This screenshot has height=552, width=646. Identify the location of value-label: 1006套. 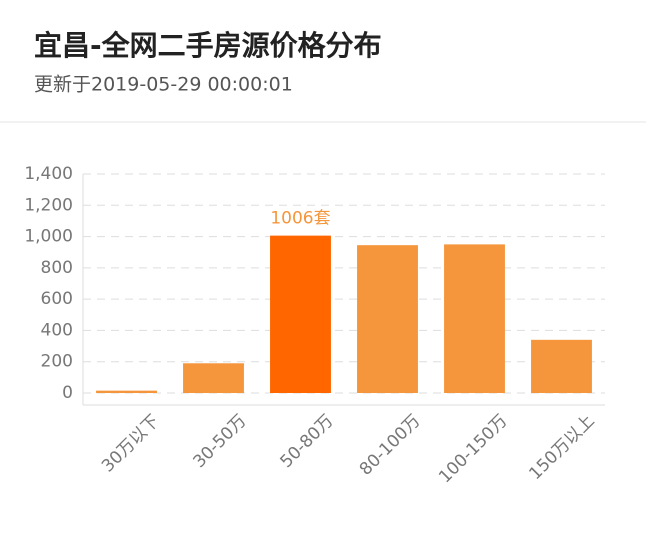
(300, 219).